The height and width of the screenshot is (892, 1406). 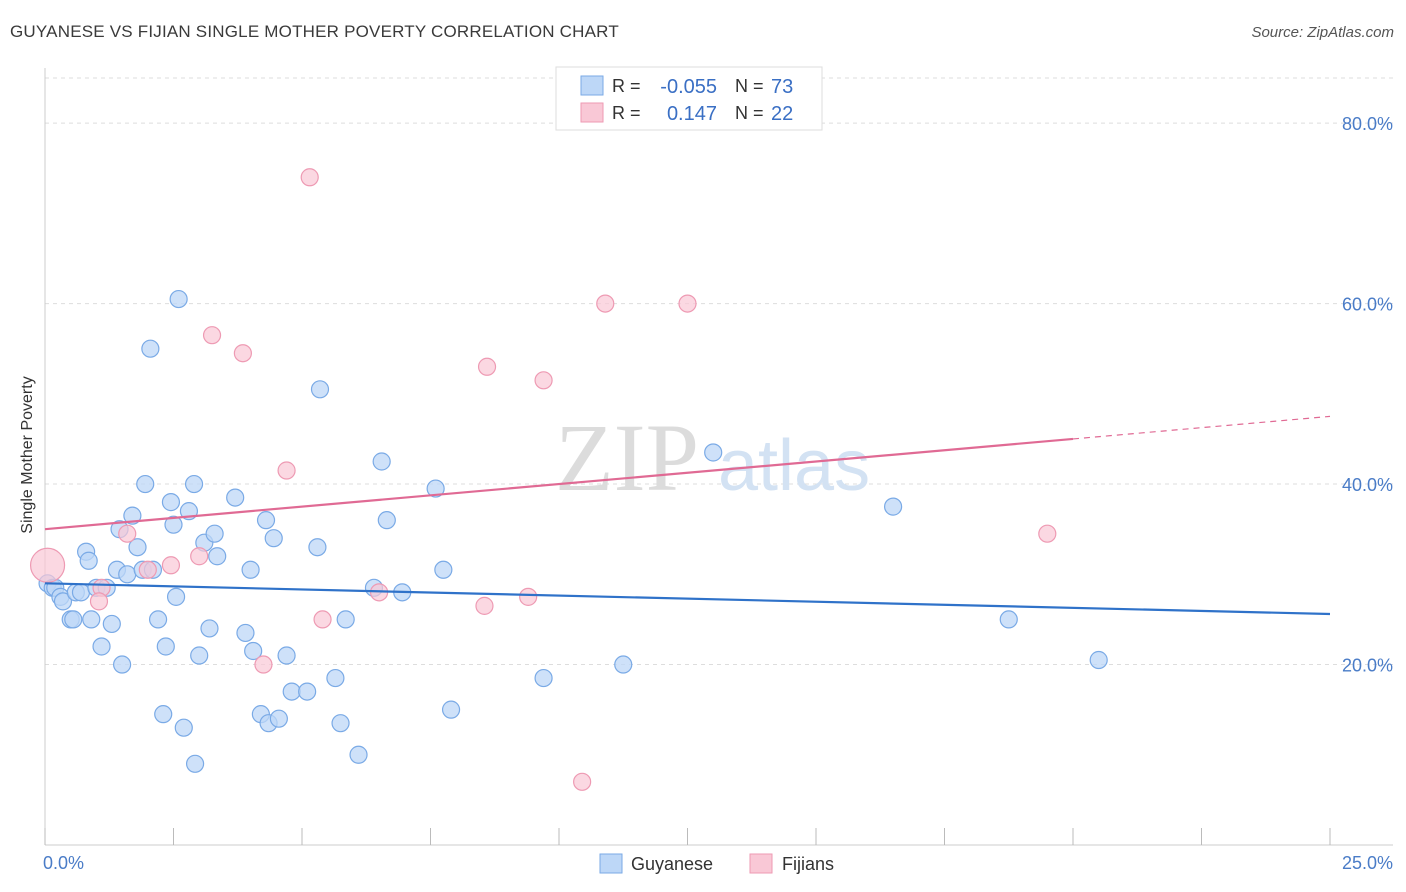 What do you see at coordinates (761, 863) in the screenshot?
I see `bottom-swatch-fijian` at bounding box center [761, 863].